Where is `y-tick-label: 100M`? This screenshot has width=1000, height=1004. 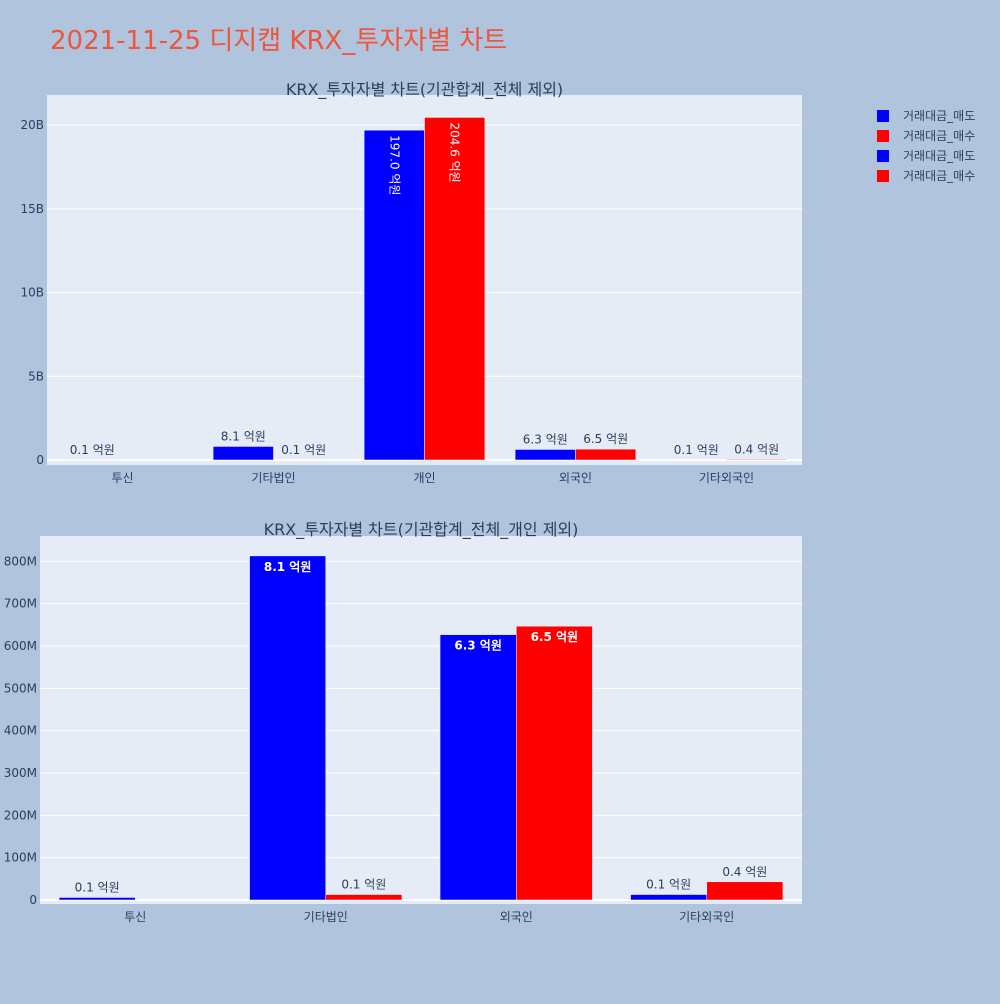
y-tick-label: 100M is located at coordinates (20, 858).